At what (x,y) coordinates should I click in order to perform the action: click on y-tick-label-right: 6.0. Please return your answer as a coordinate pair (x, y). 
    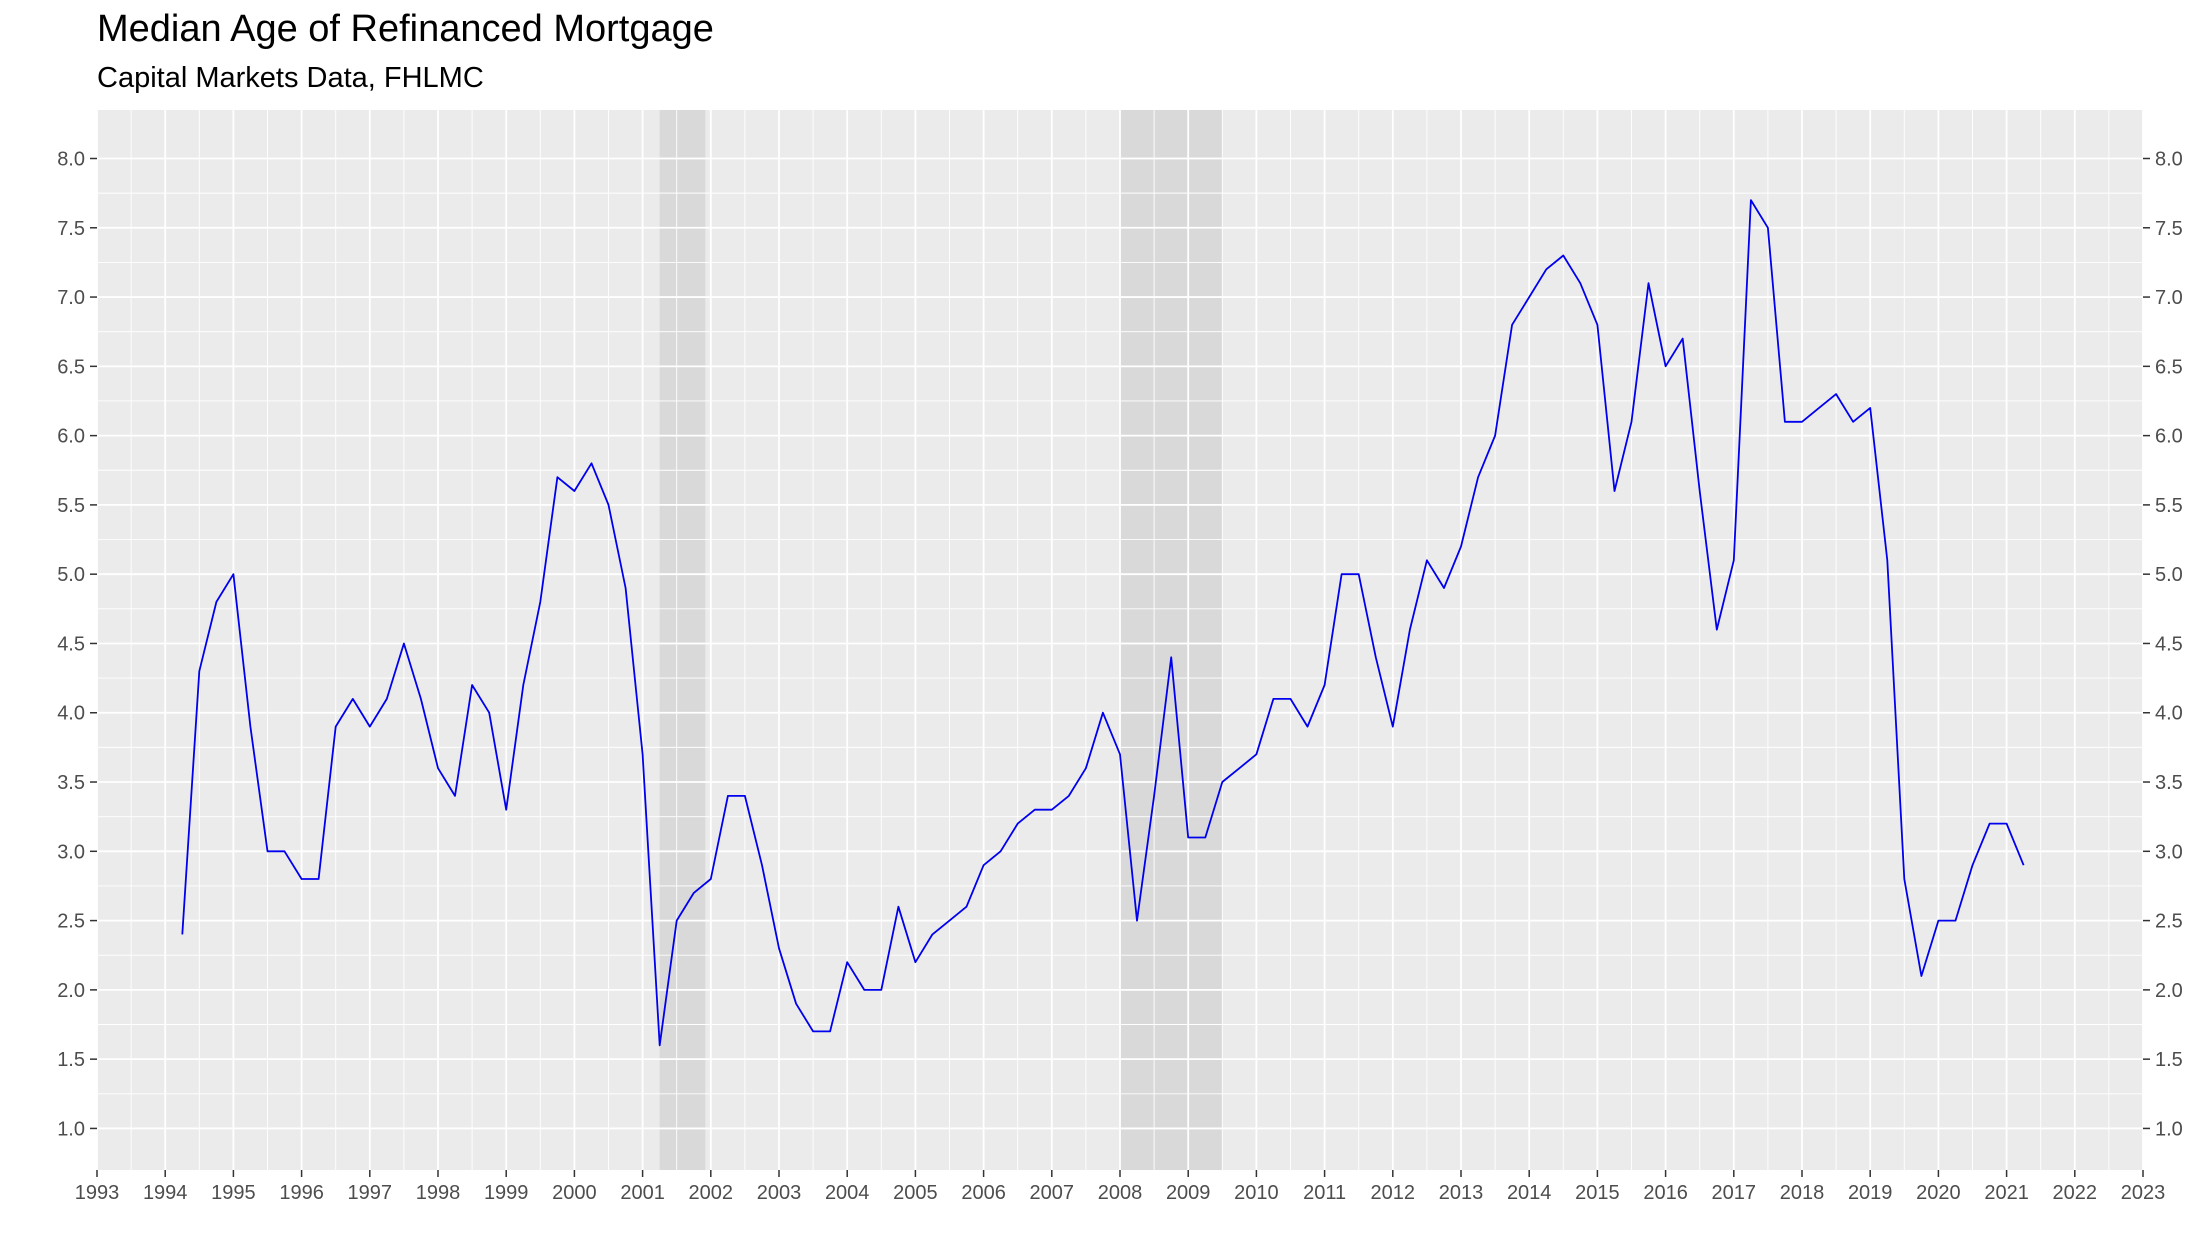
    Looking at the image, I should click on (2169, 437).